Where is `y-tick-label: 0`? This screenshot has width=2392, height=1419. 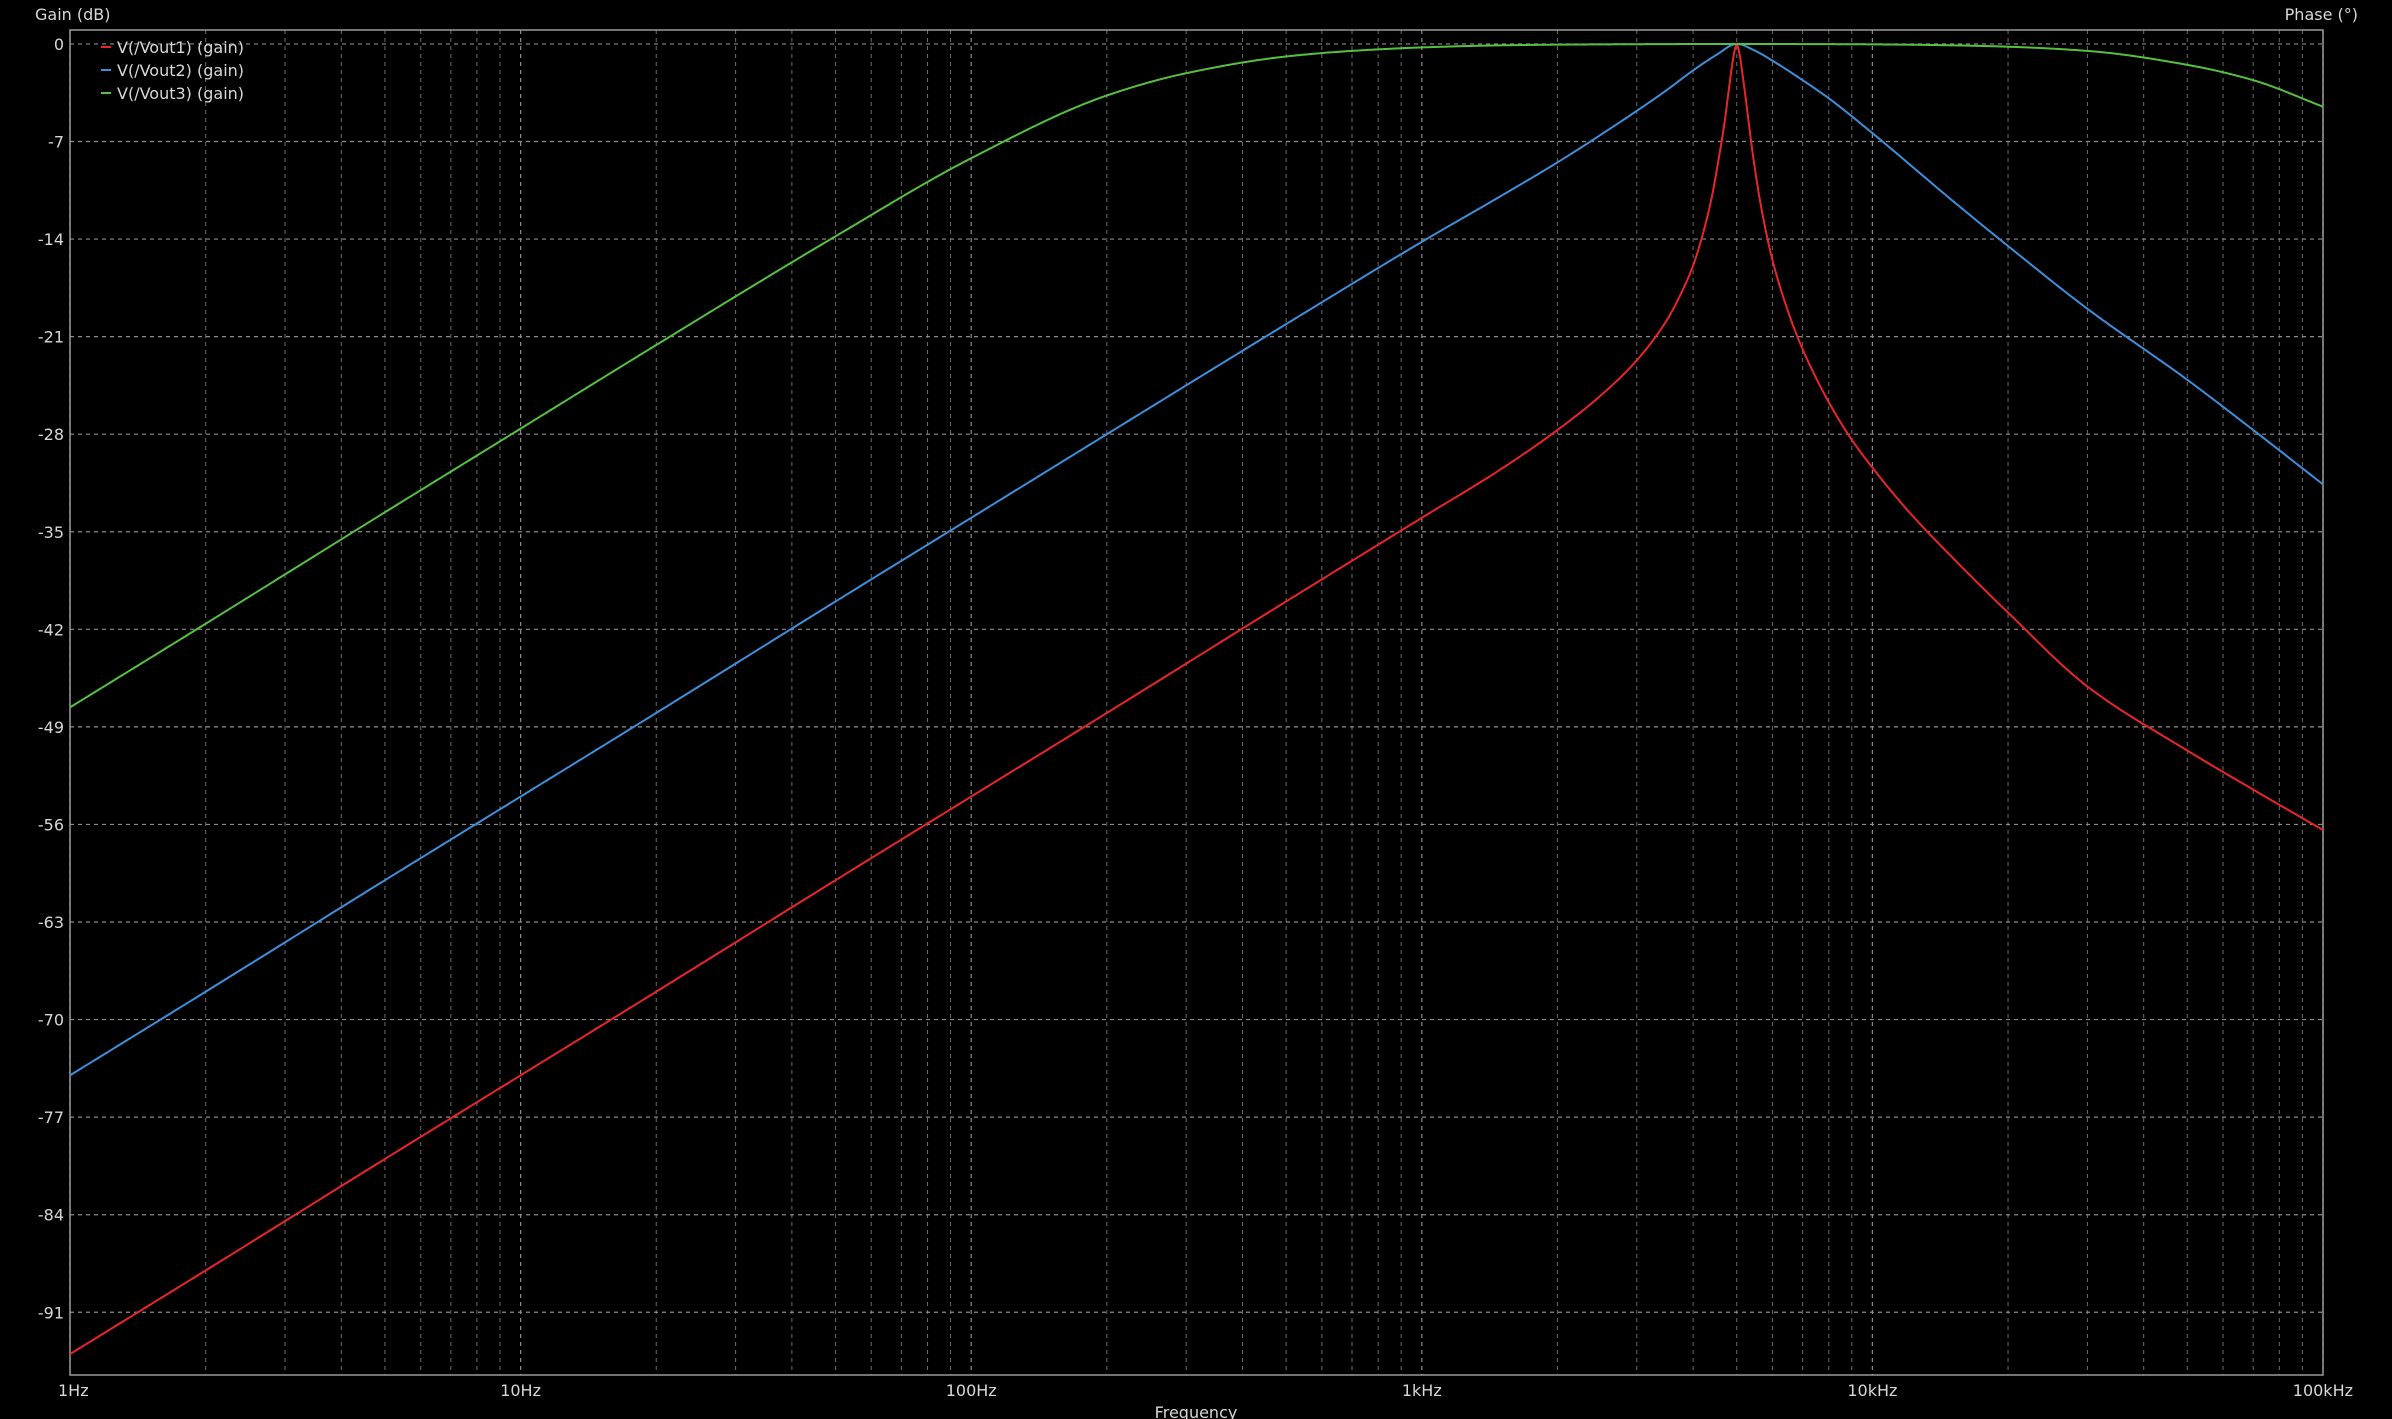 y-tick-label: 0 is located at coordinates (59, 44).